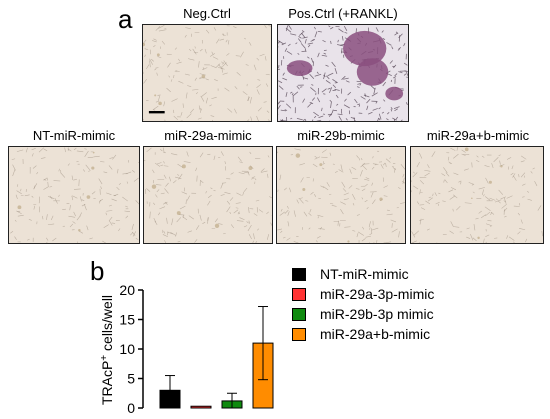  What do you see at coordinates (343, 13) in the screenshot?
I see `caption-pos-ctrl: Pos.Ctrl (+RANKL)` at bounding box center [343, 13].